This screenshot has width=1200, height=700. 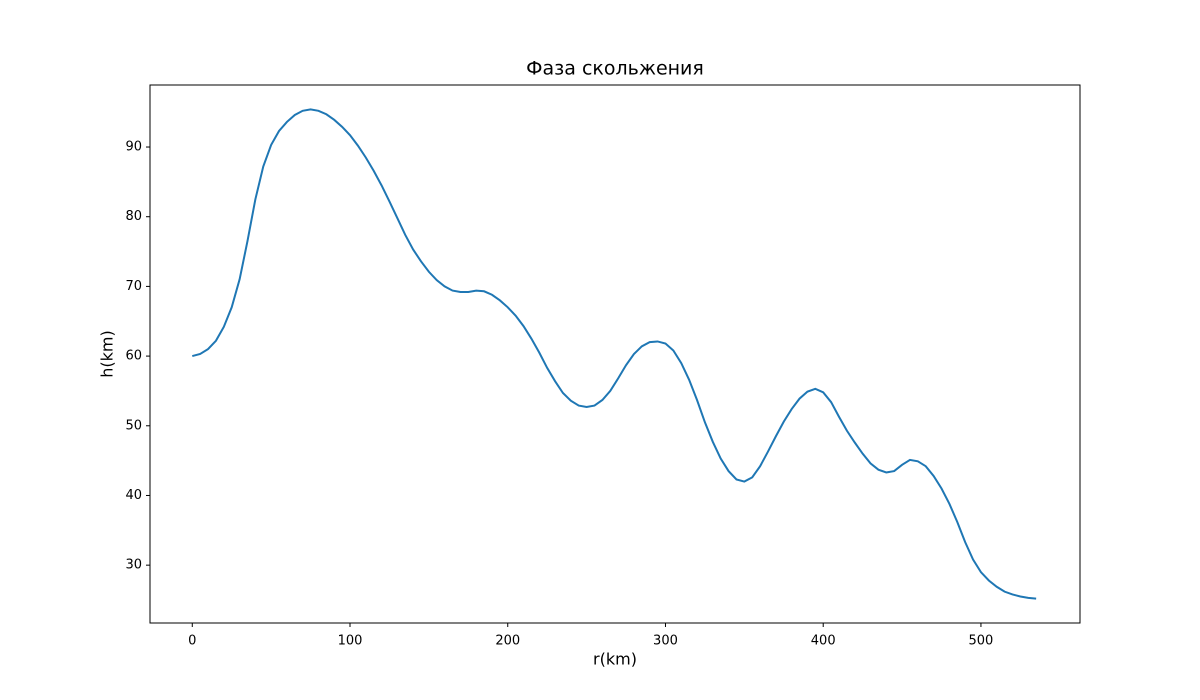 I want to click on y-tick-label: 40, so click(x=133, y=495).